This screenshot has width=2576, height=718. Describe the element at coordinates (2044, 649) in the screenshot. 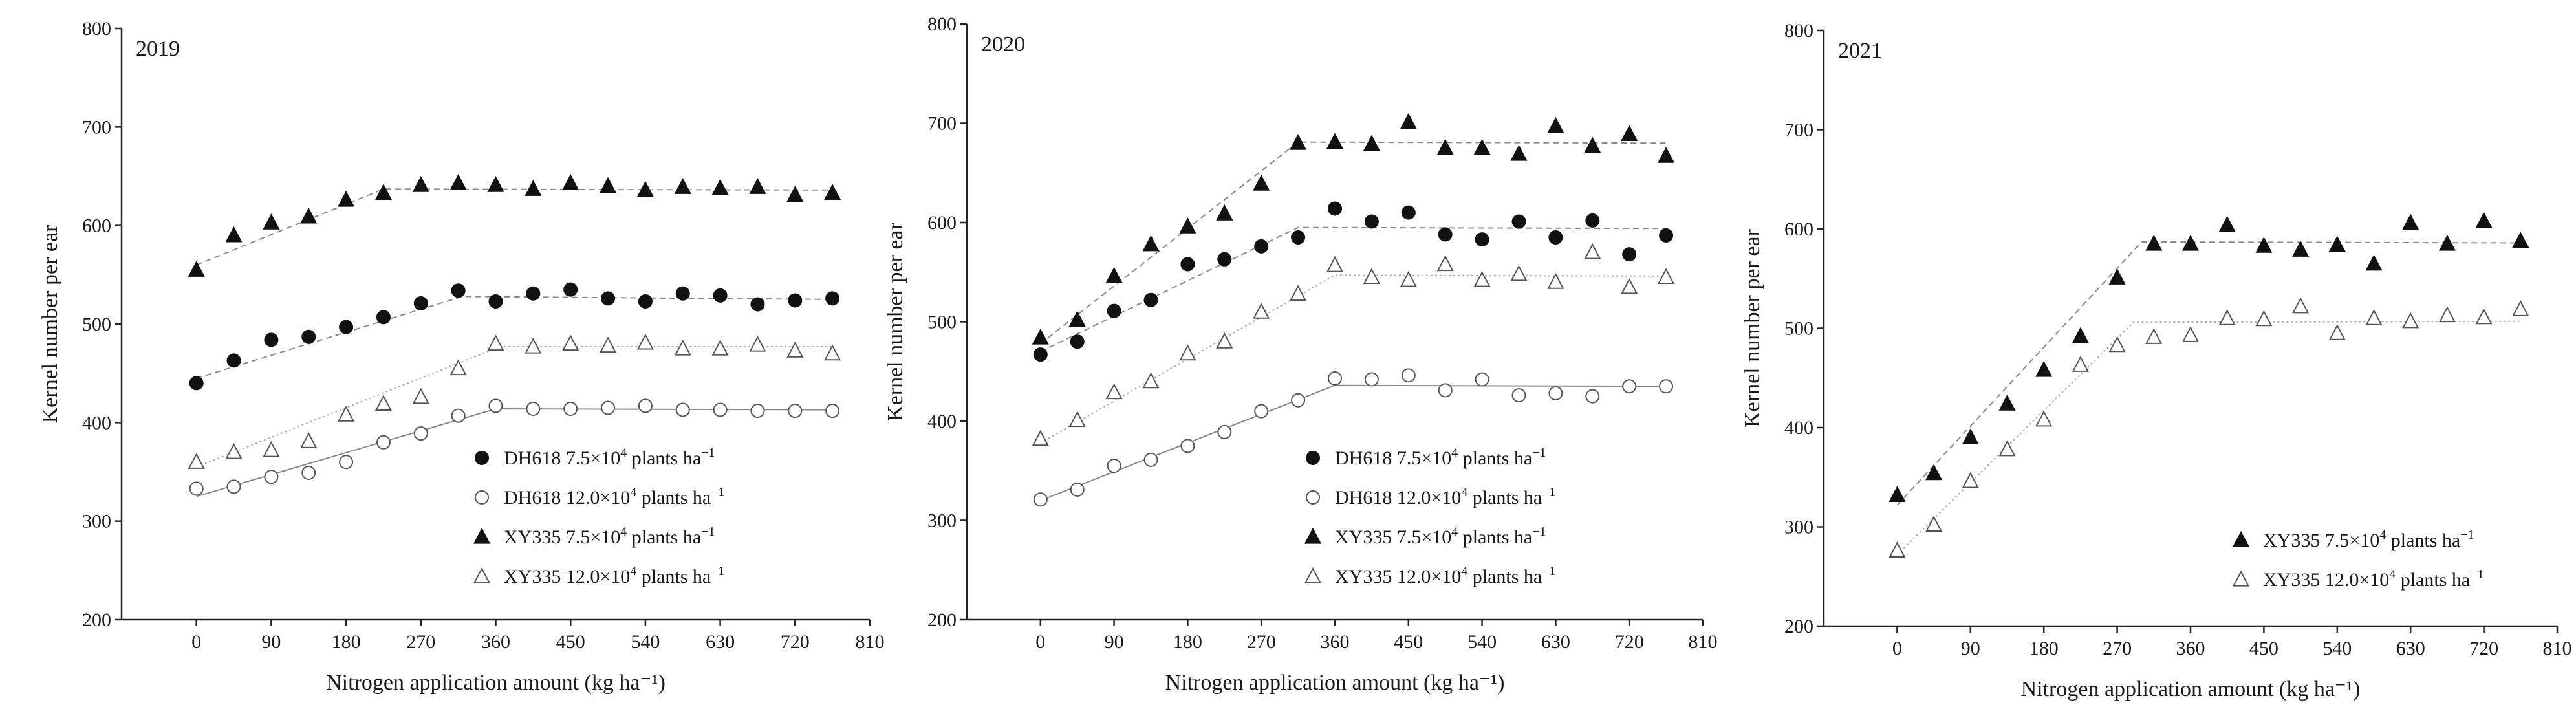

I see `x-tick-label: 180` at that location.